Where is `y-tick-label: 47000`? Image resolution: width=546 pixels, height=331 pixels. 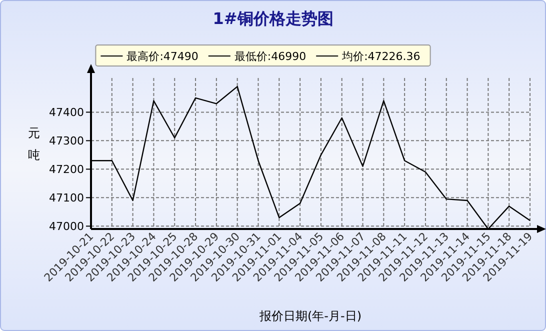 y-tick-label: 47000 is located at coordinates (66, 227).